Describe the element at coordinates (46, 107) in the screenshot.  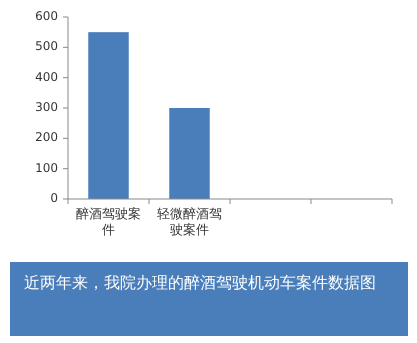
I see `y-tick-label: 300` at that location.